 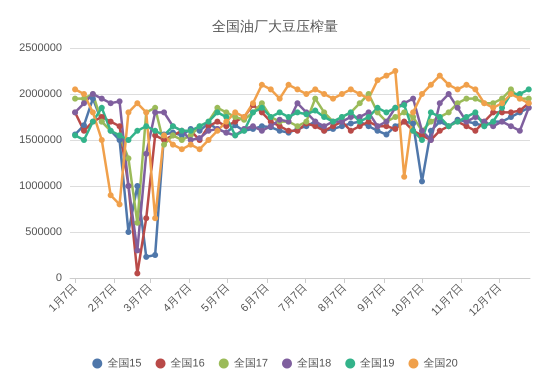 What do you see at coordinates (138, 298) in the screenshot?
I see `x-tick-label: 3月7日` at bounding box center [138, 298].